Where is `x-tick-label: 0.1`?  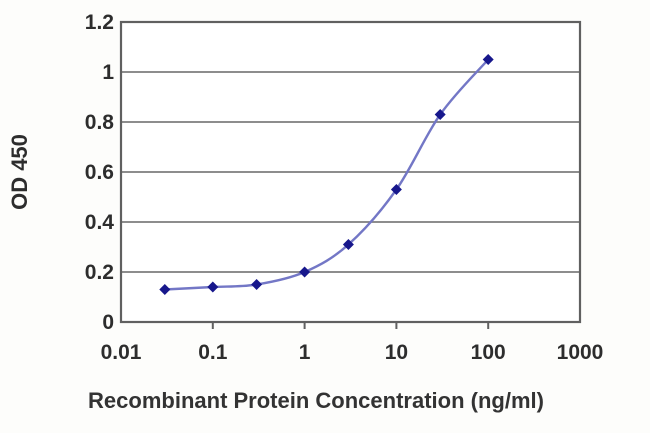
x-tick-label: 0.1 is located at coordinates (213, 352).